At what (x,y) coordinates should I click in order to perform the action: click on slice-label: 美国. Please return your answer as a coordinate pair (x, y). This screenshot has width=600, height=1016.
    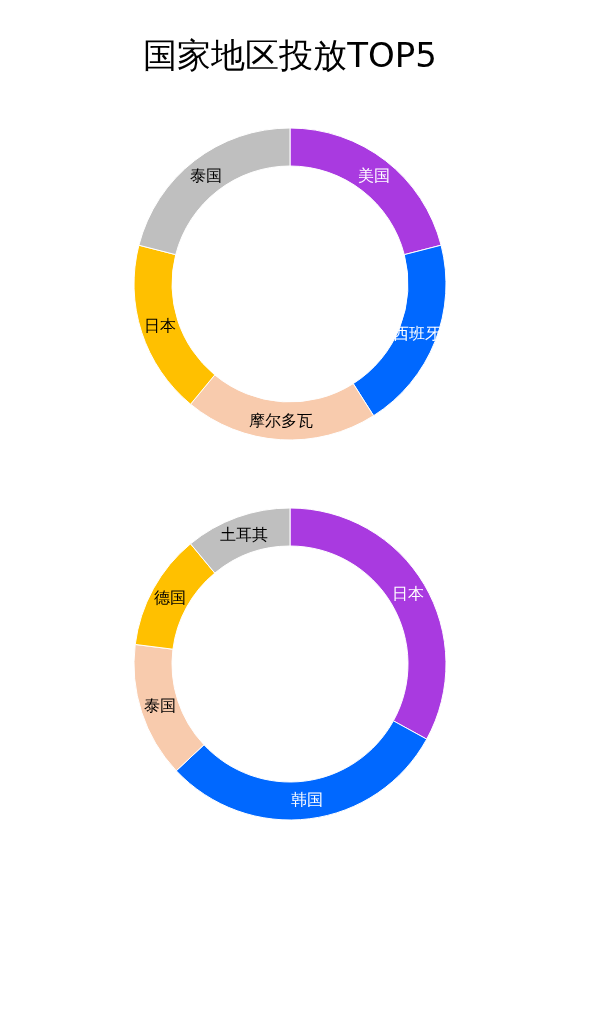
    Looking at the image, I should click on (373, 175).